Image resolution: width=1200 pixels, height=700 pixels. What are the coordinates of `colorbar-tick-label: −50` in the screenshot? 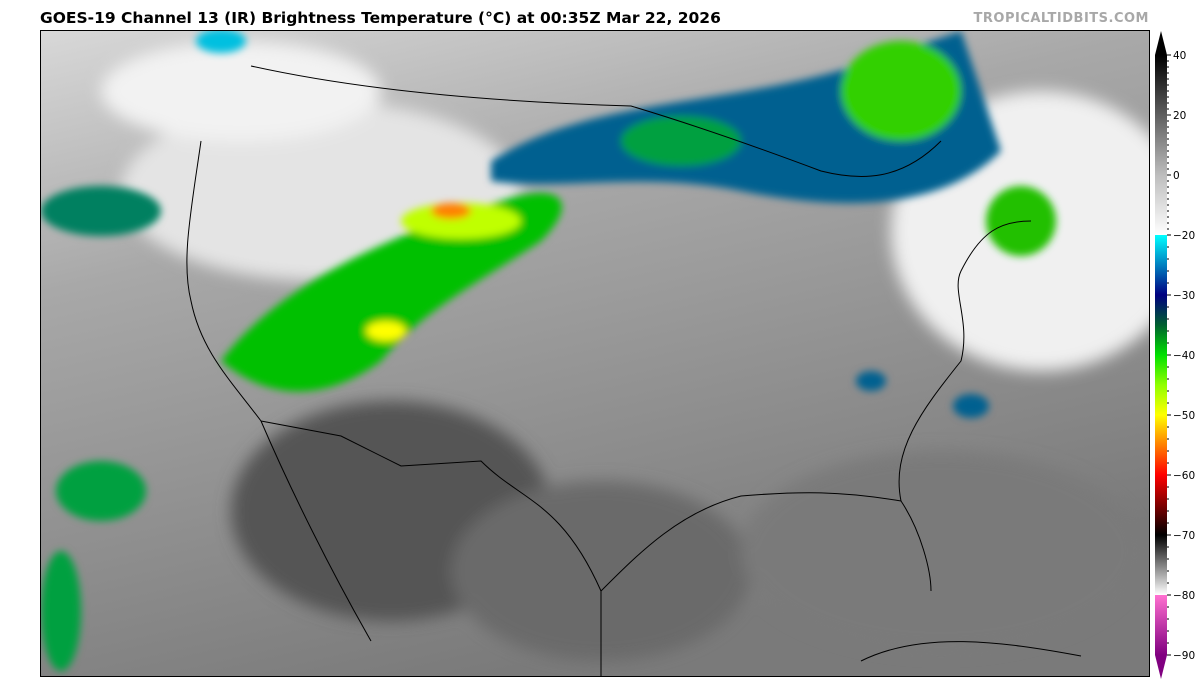 It's located at (1184, 416).